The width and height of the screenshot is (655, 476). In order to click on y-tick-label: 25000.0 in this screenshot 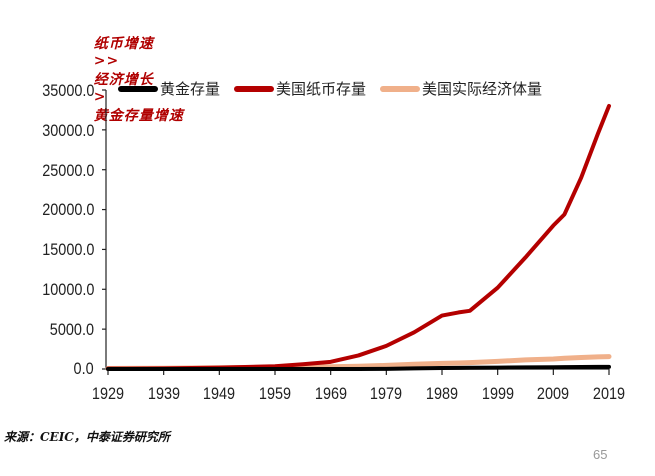, I will do `click(67, 170)`.